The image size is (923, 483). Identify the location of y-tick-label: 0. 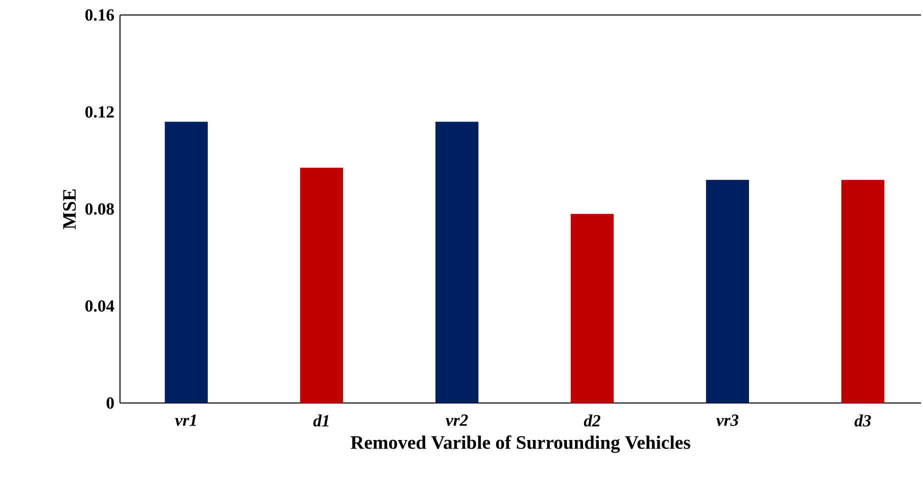
(110, 403).